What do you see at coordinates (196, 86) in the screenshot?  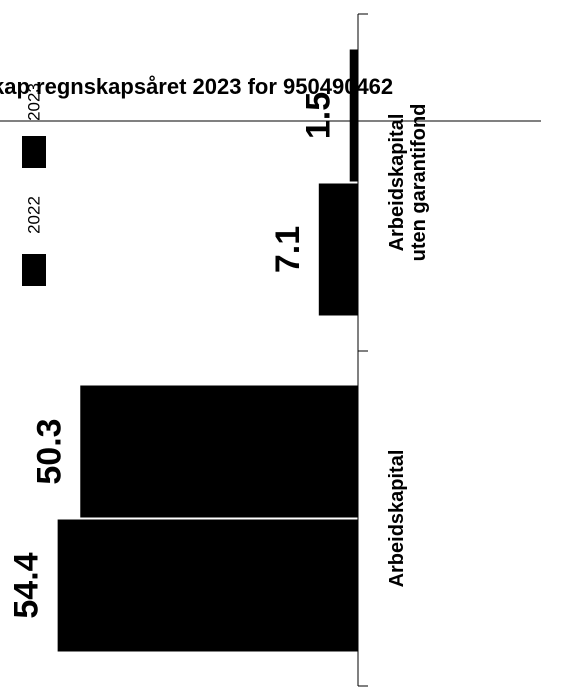 I see `chart-title: kap regnskapsåret 2023 for 950490462` at bounding box center [196, 86].